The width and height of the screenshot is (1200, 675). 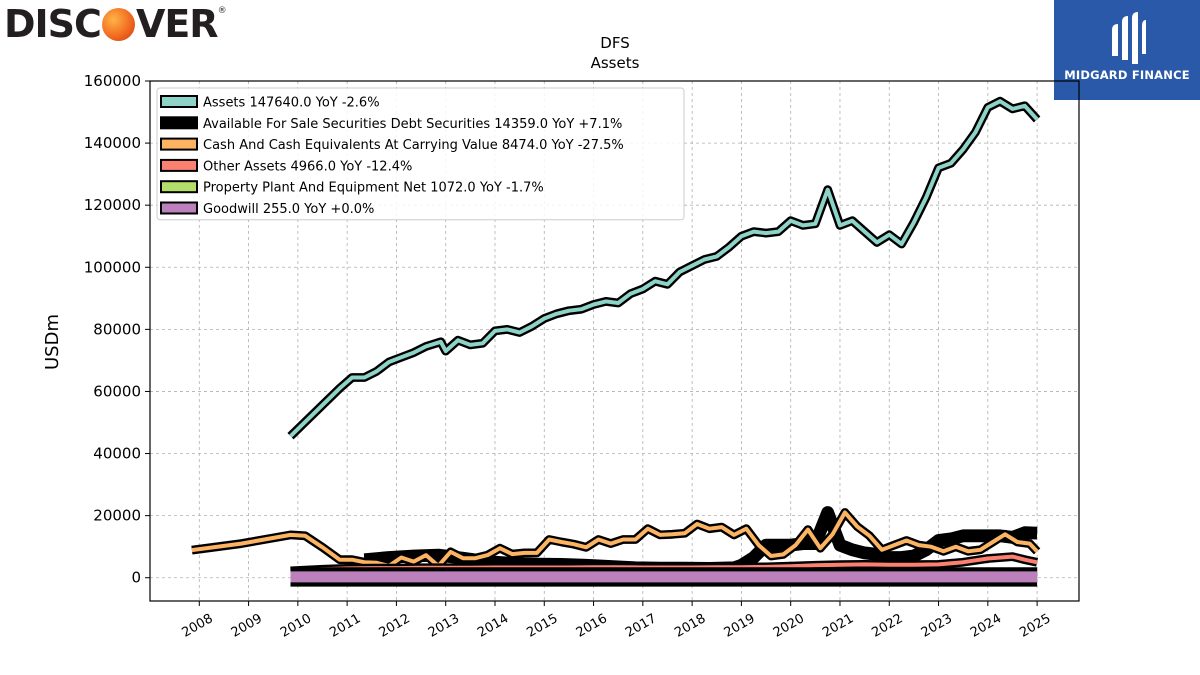 I want to click on x-tick-label: 2010, so click(x=296, y=626).